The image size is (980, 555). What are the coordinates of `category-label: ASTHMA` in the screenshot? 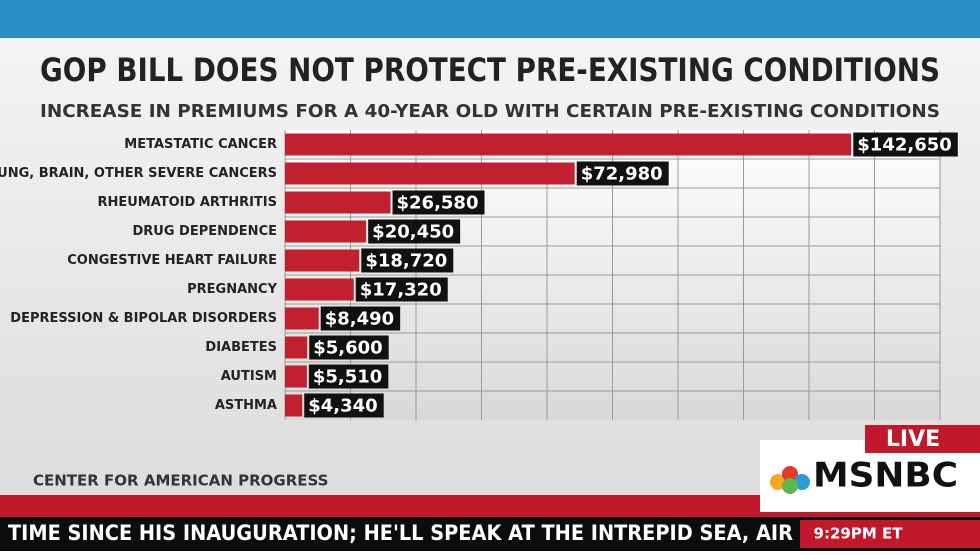 It's located at (246, 405).